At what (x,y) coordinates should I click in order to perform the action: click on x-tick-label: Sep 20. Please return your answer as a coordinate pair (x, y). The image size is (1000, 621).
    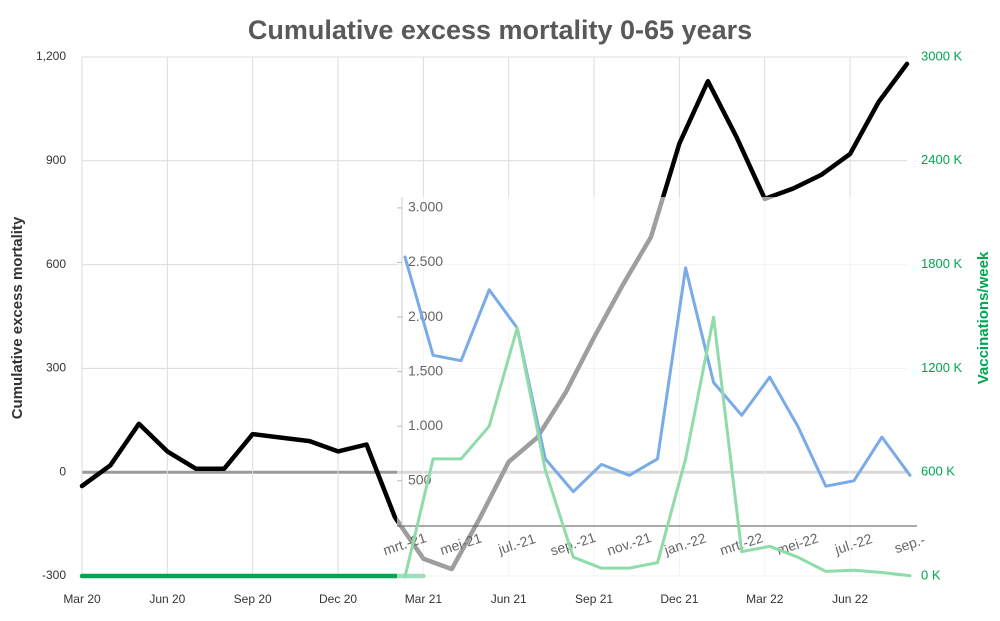
    Looking at the image, I should click on (253, 599).